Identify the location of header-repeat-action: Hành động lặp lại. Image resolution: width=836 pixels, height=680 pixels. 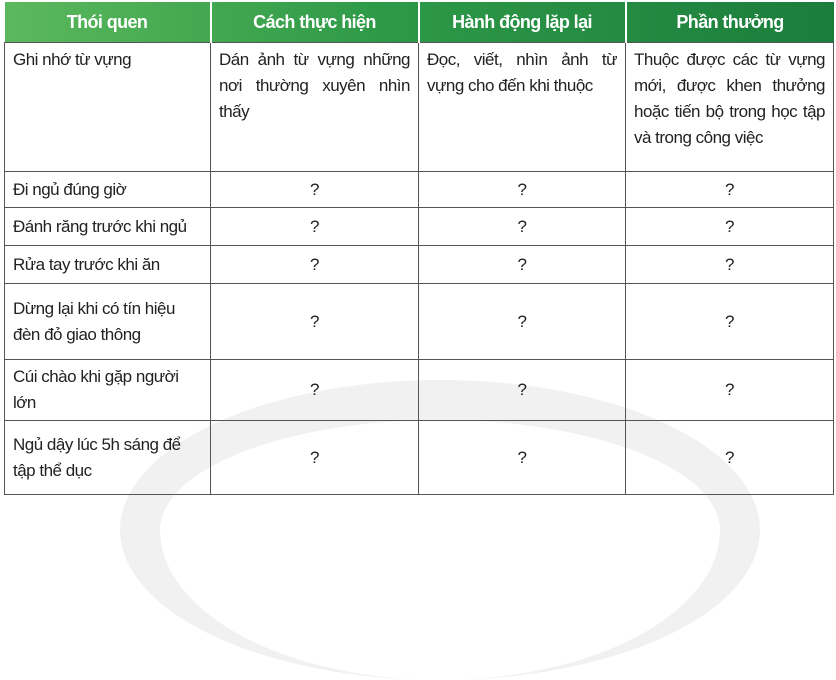
(521, 22).